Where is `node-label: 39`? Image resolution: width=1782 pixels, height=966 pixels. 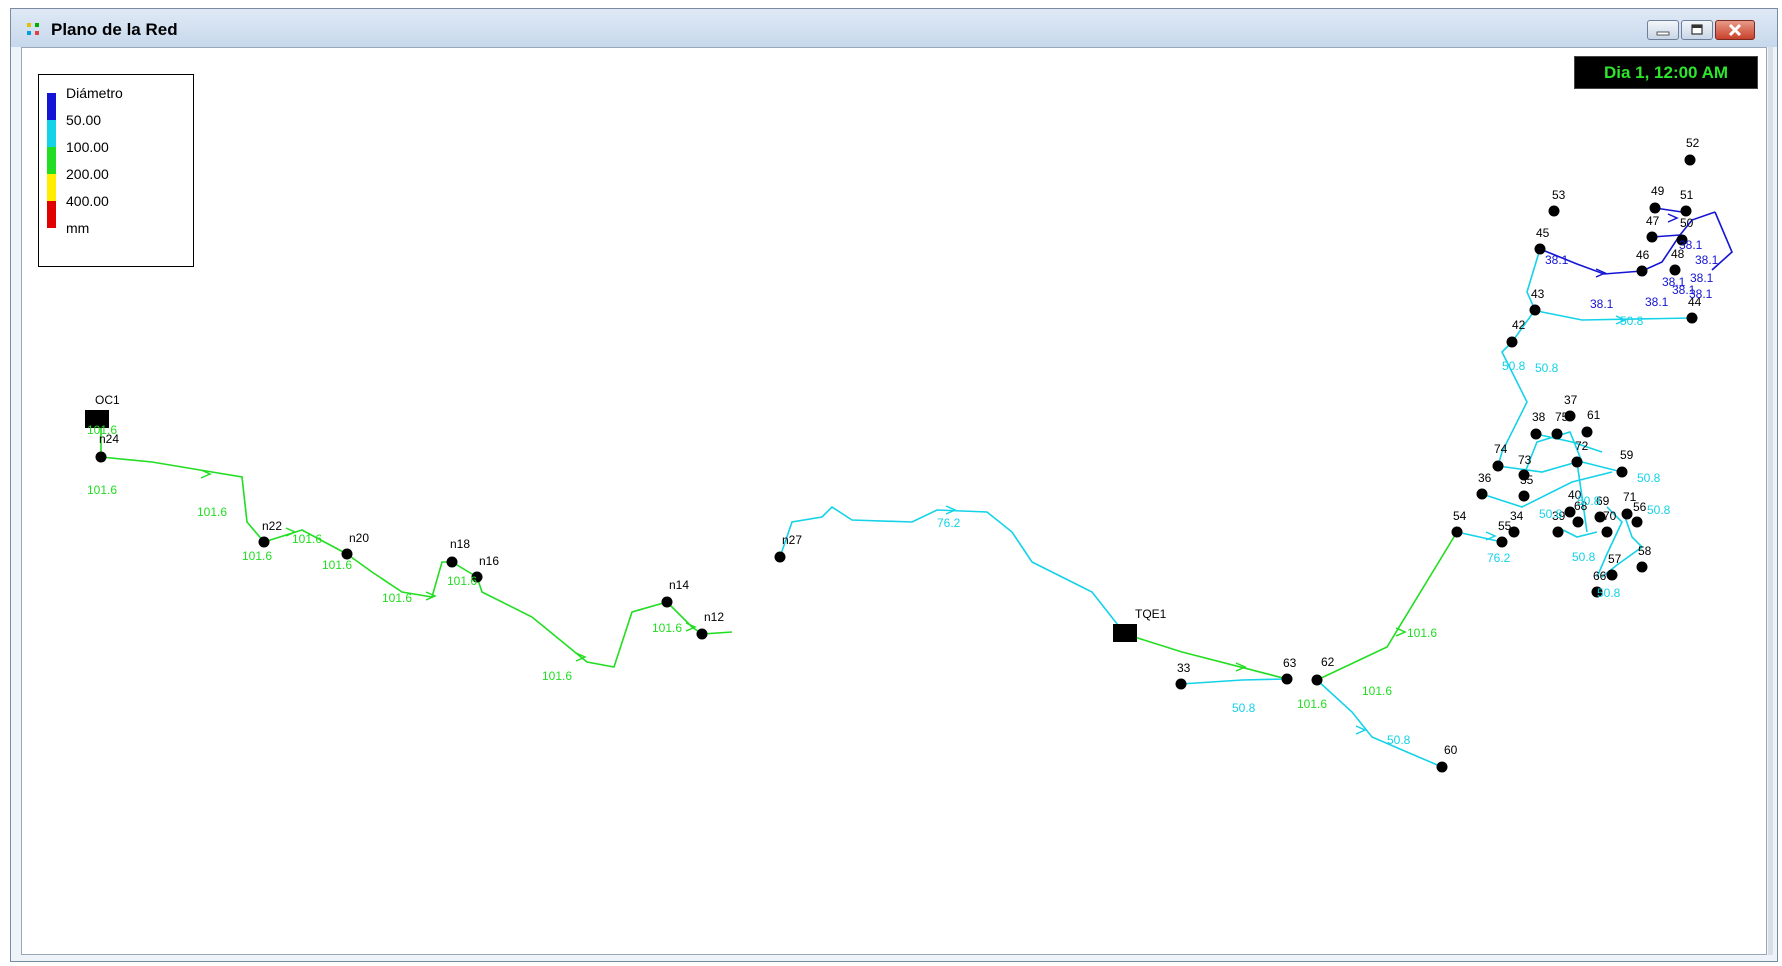
node-label: 39 is located at coordinates (1559, 516).